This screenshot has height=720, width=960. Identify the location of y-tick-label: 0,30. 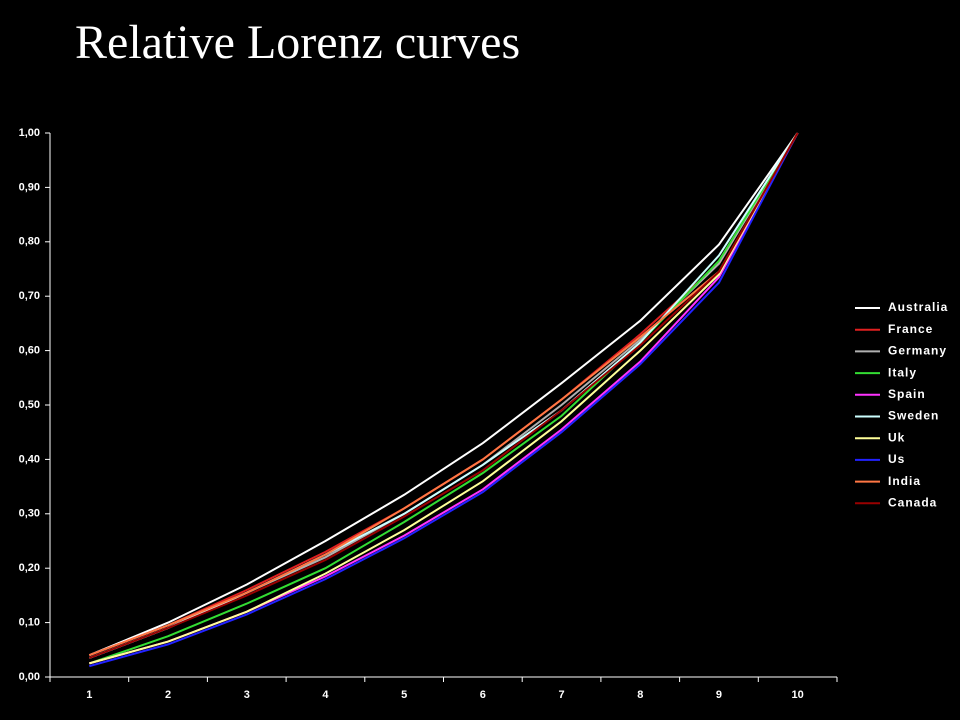
(29, 514).